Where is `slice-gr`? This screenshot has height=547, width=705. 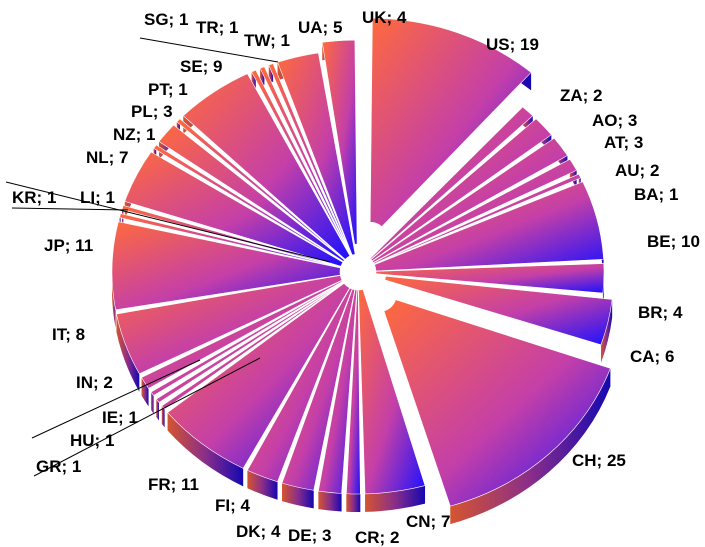
slice-gr is located at coordinates (253, 346).